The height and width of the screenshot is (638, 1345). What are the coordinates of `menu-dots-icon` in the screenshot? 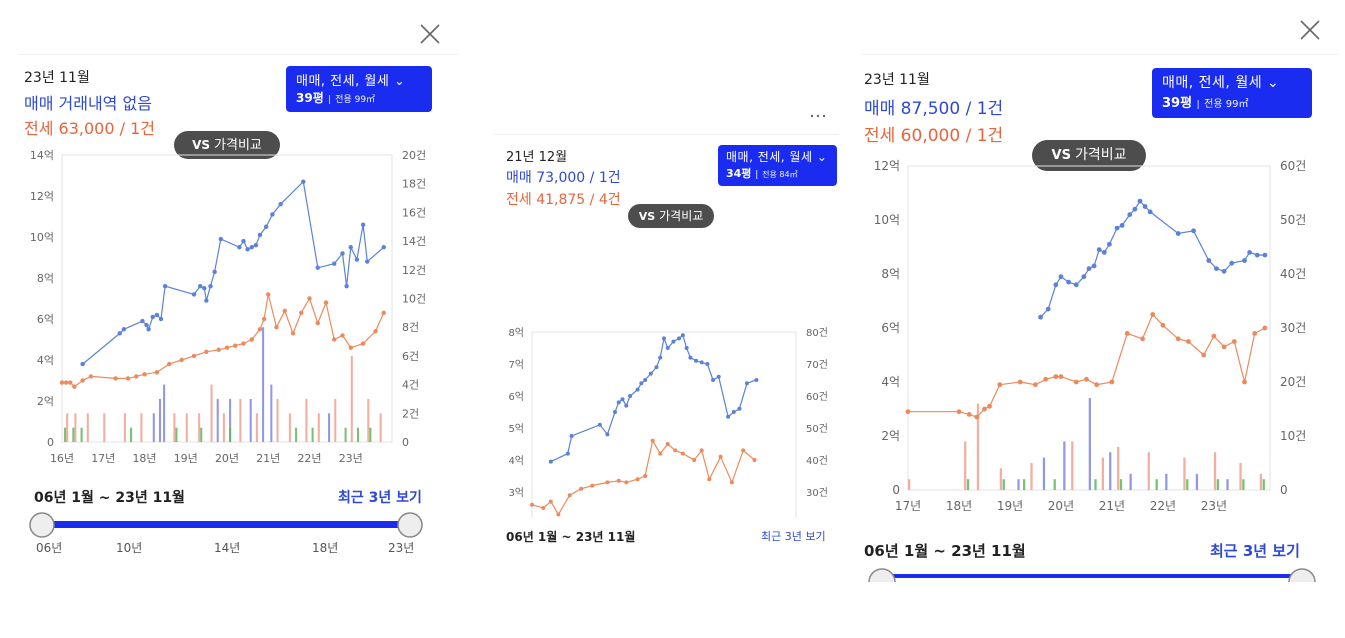 It's located at (820, 116).